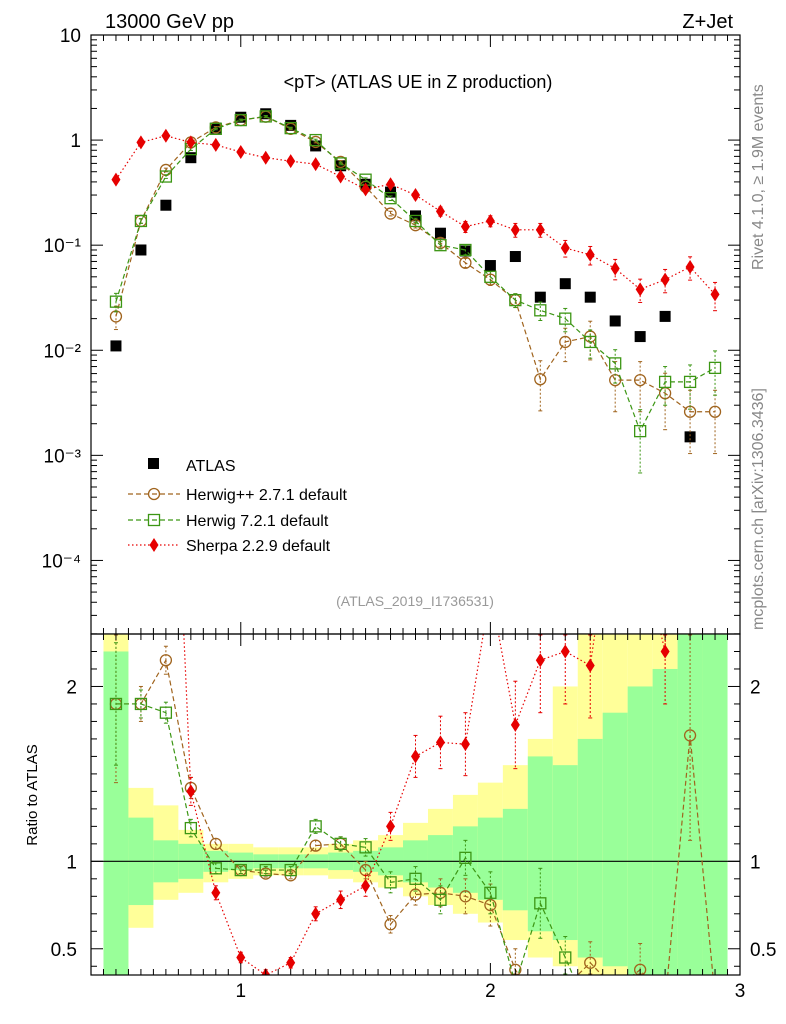 Image resolution: width=786 pixels, height=1024 pixels. What do you see at coordinates (240, 991) in the screenshot?
I see `xtick-label: 1` at bounding box center [240, 991].